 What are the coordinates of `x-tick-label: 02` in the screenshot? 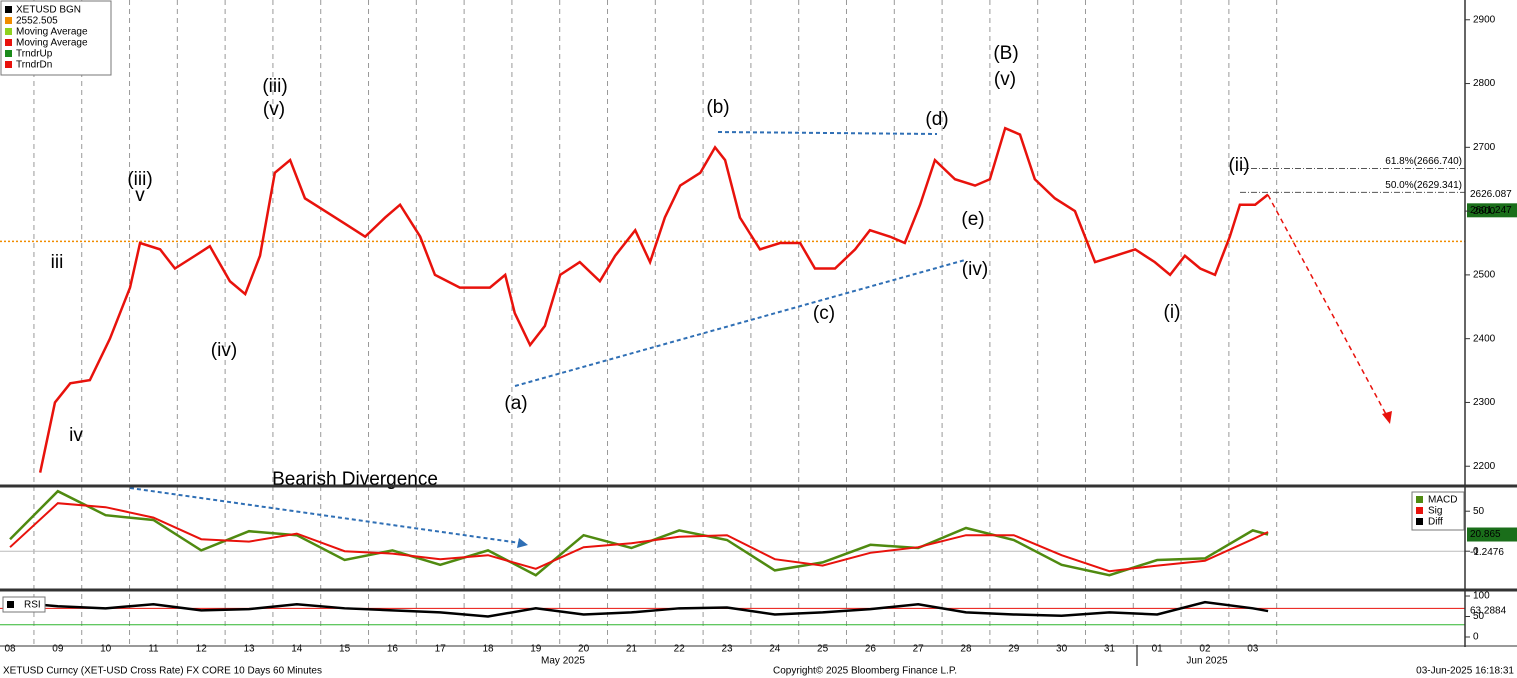 It's located at (1205, 649).